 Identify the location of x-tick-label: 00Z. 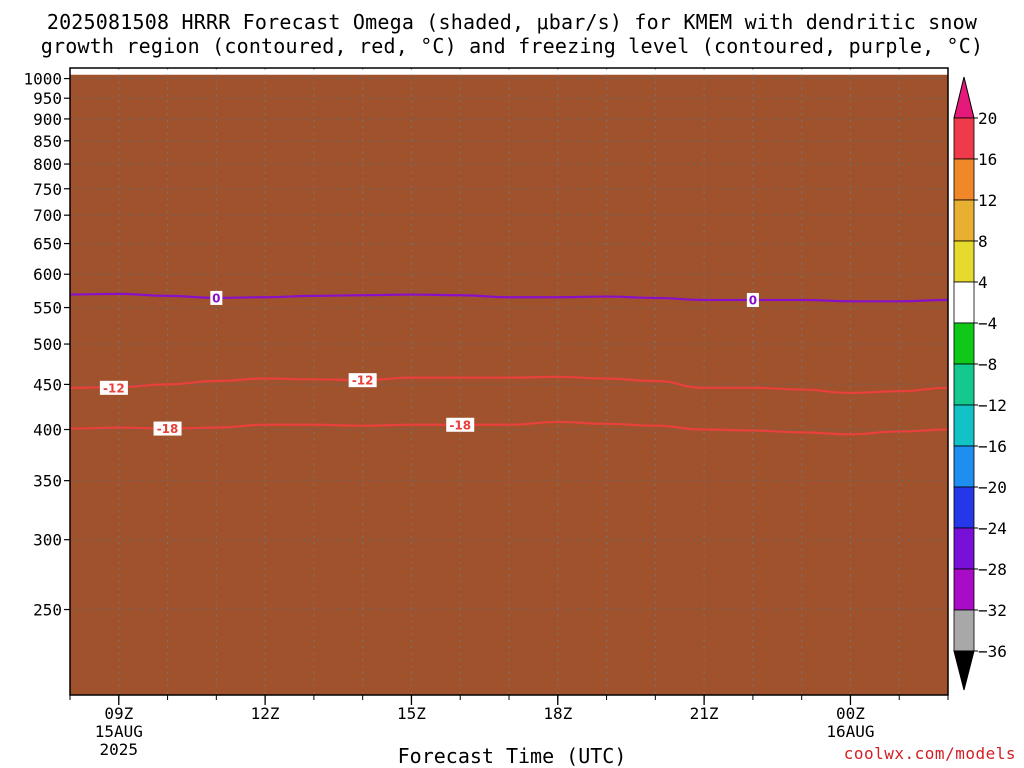
(850, 713).